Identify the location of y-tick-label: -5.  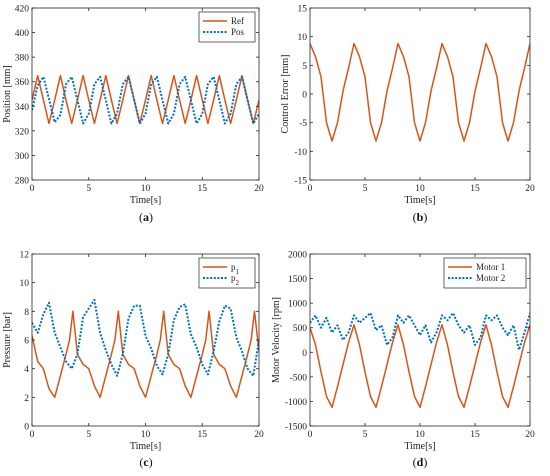
(303, 124).